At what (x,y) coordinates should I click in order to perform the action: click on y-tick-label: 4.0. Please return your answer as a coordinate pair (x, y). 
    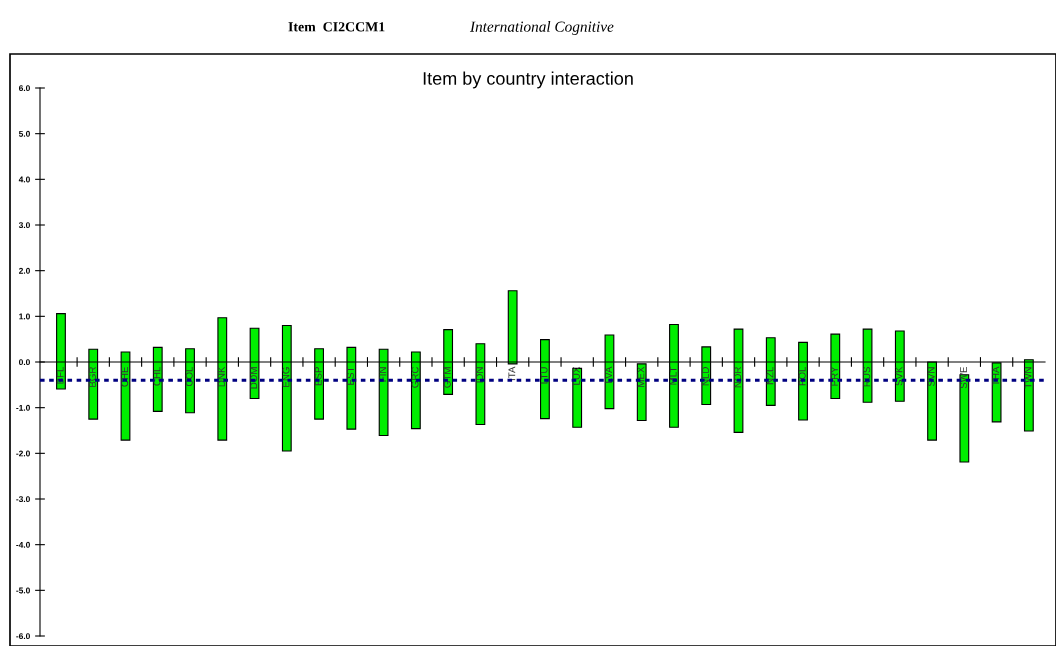
    Looking at the image, I should click on (24, 179).